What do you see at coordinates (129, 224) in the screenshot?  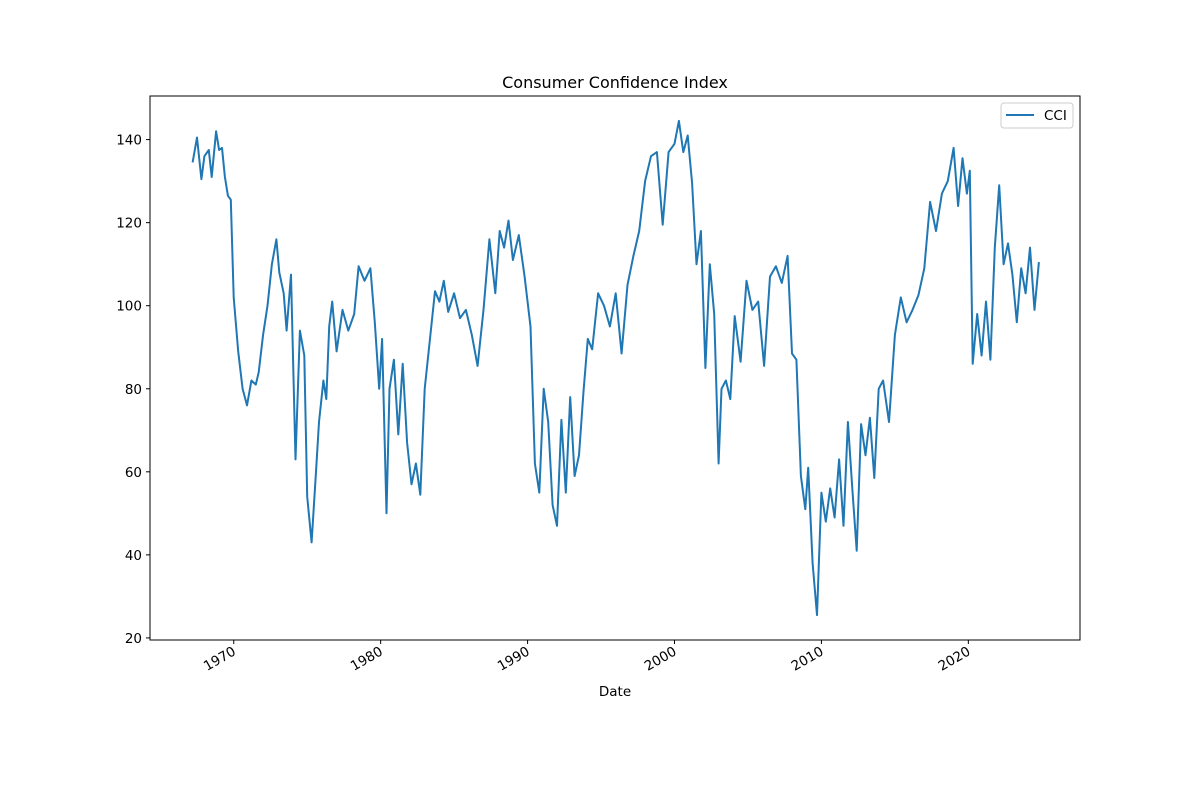 I see `y-tick-label: 120` at bounding box center [129, 224].